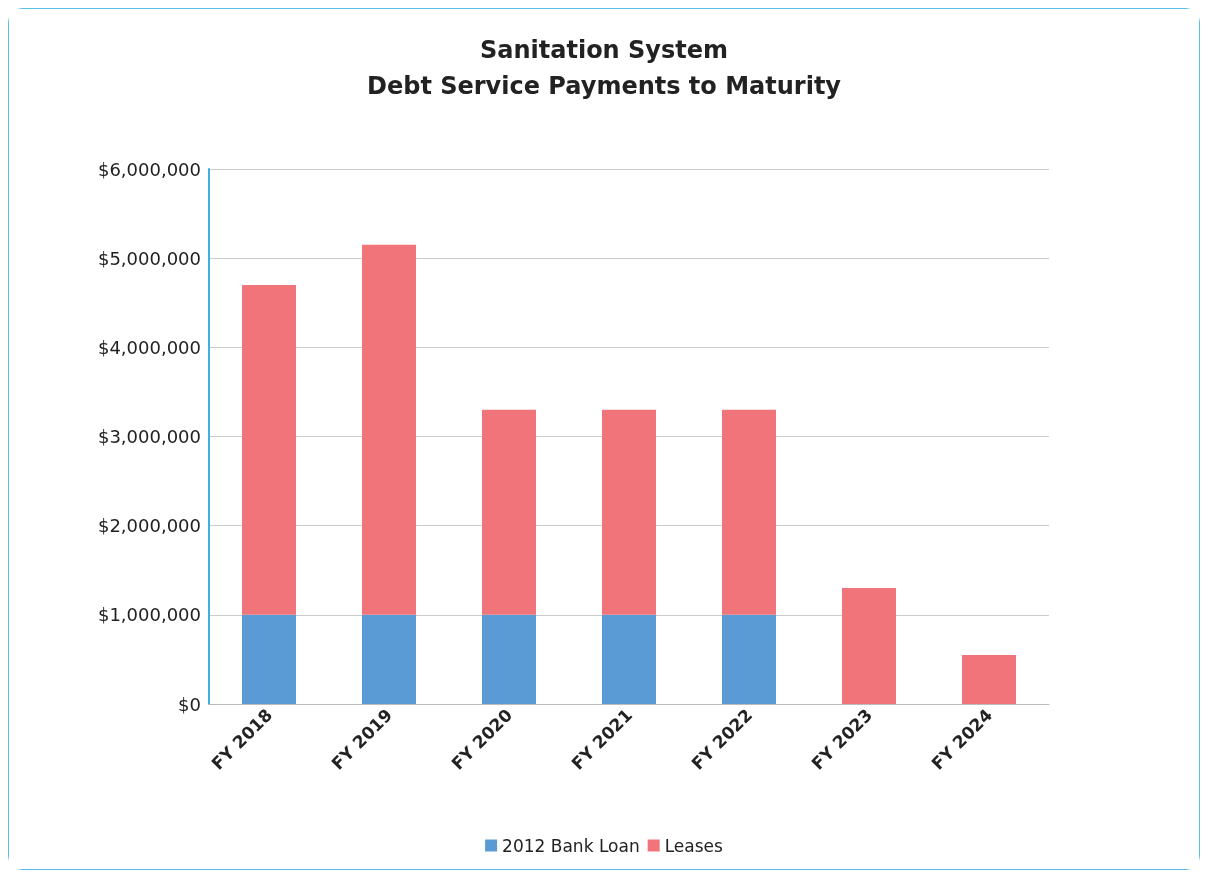 The width and height of the screenshot is (1212, 882). What do you see at coordinates (149, 615) in the screenshot?
I see `y-tick-label: $1,000,000` at bounding box center [149, 615].